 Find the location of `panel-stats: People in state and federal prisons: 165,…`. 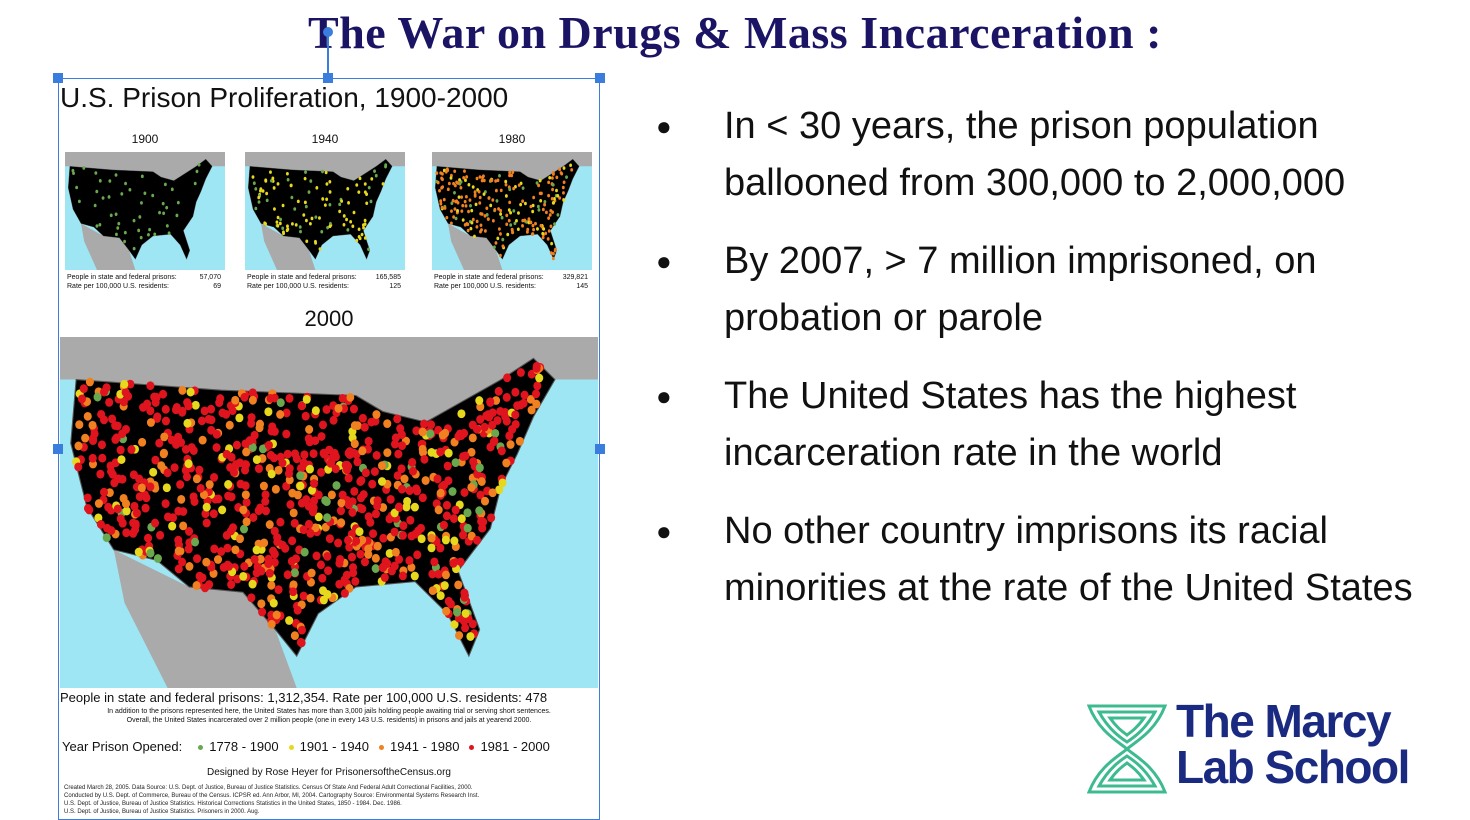

panel-stats: People in state and federal prisons: 165,… is located at coordinates (324, 282).